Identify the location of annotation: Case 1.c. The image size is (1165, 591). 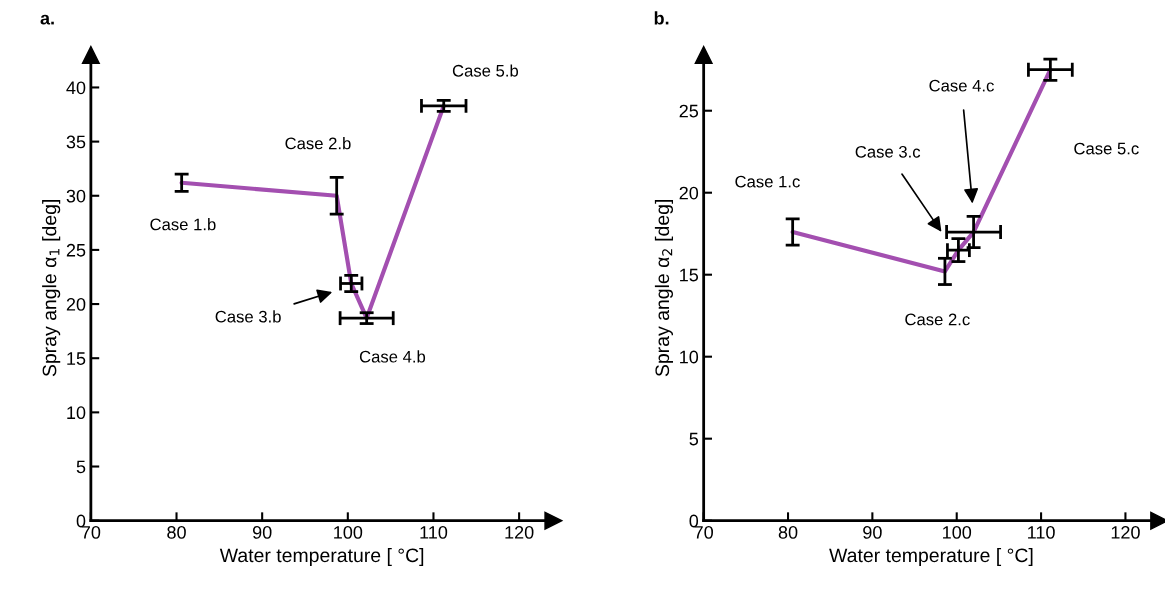
(767, 181).